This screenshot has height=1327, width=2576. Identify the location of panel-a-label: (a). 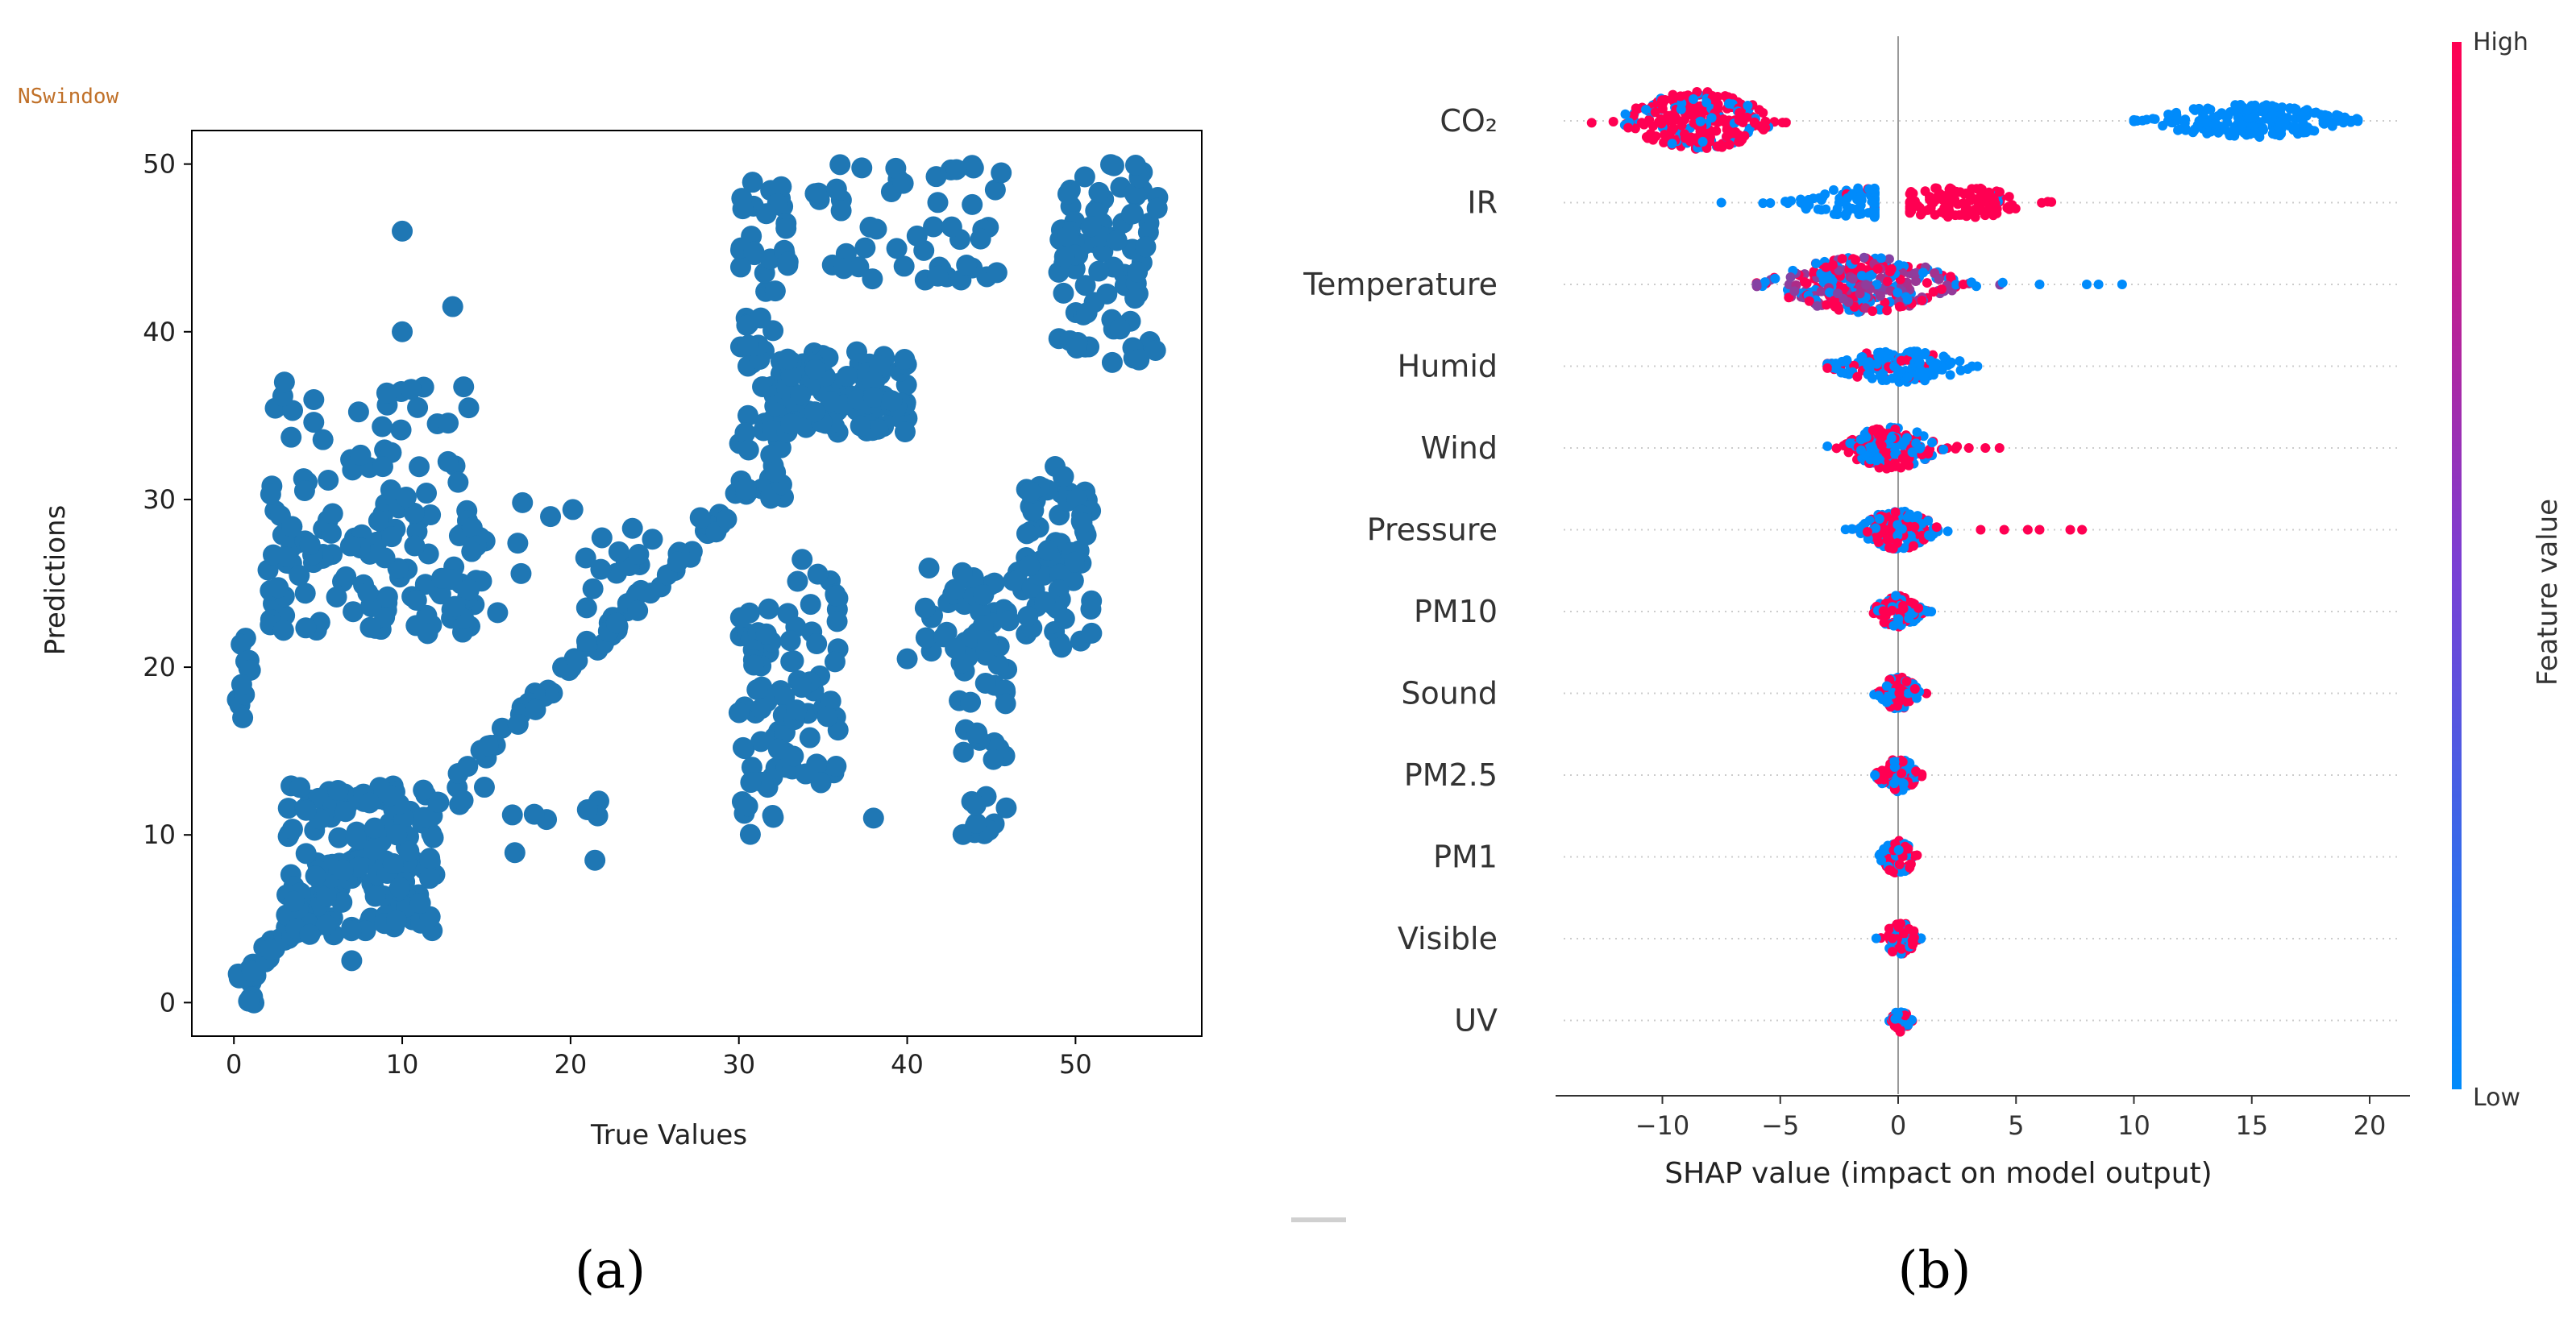
(610, 1270).